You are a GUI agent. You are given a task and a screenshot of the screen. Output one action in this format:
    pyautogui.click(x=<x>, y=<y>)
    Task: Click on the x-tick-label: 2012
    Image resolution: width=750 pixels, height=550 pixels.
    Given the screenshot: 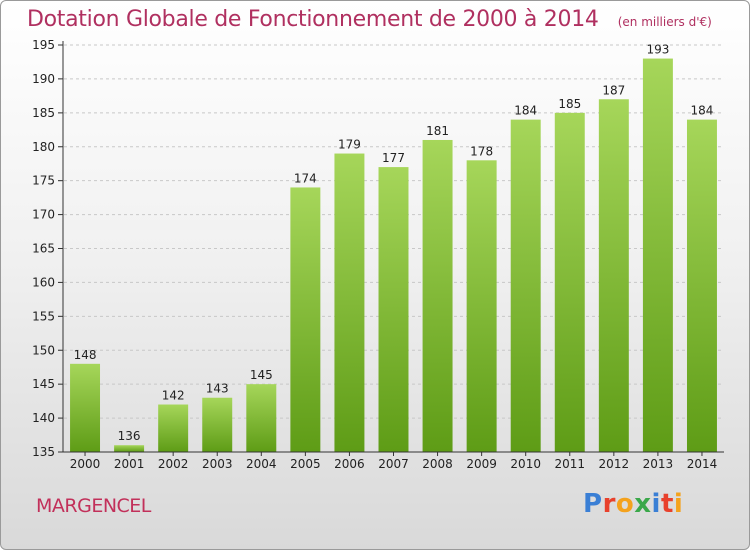 What is the action you would take?
    pyautogui.click(x=614, y=464)
    